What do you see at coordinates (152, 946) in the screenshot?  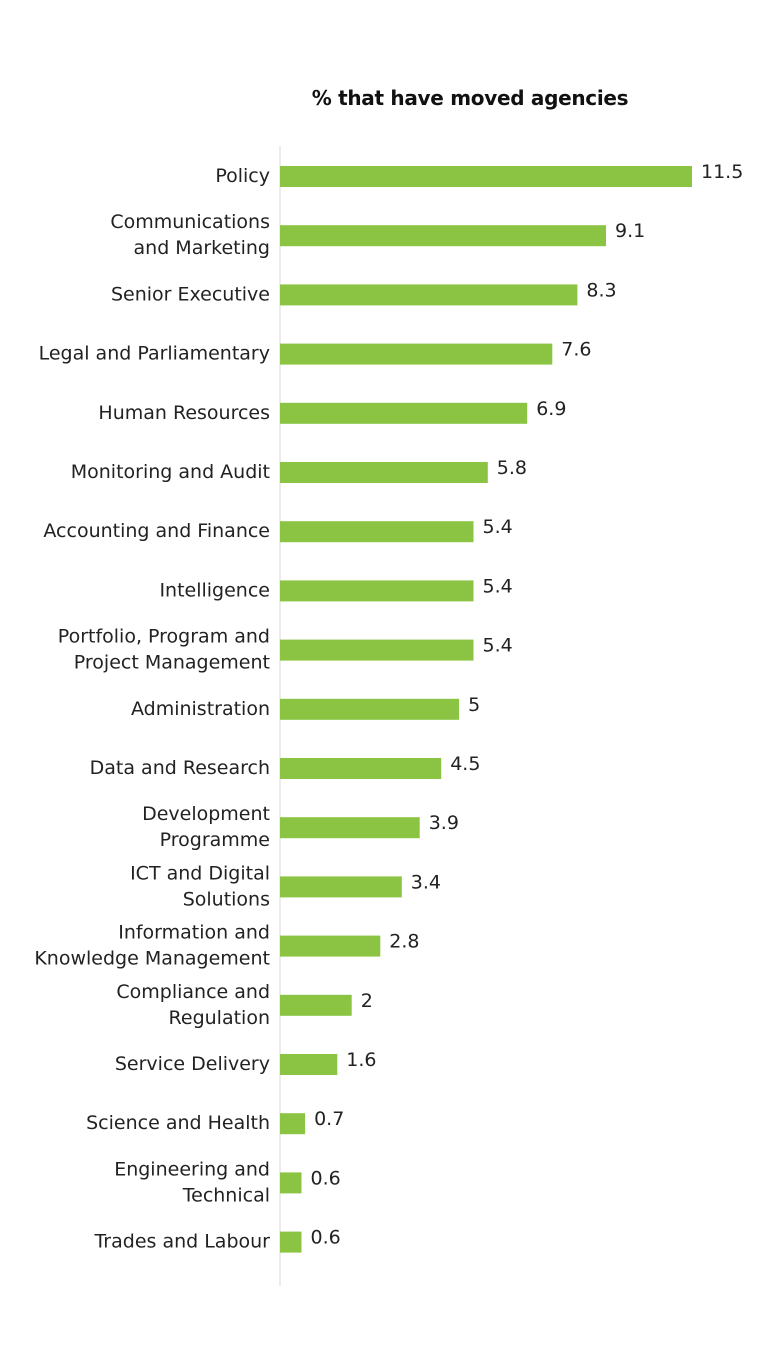 I see `category-label: Information and Knowledge Management` at bounding box center [152, 946].